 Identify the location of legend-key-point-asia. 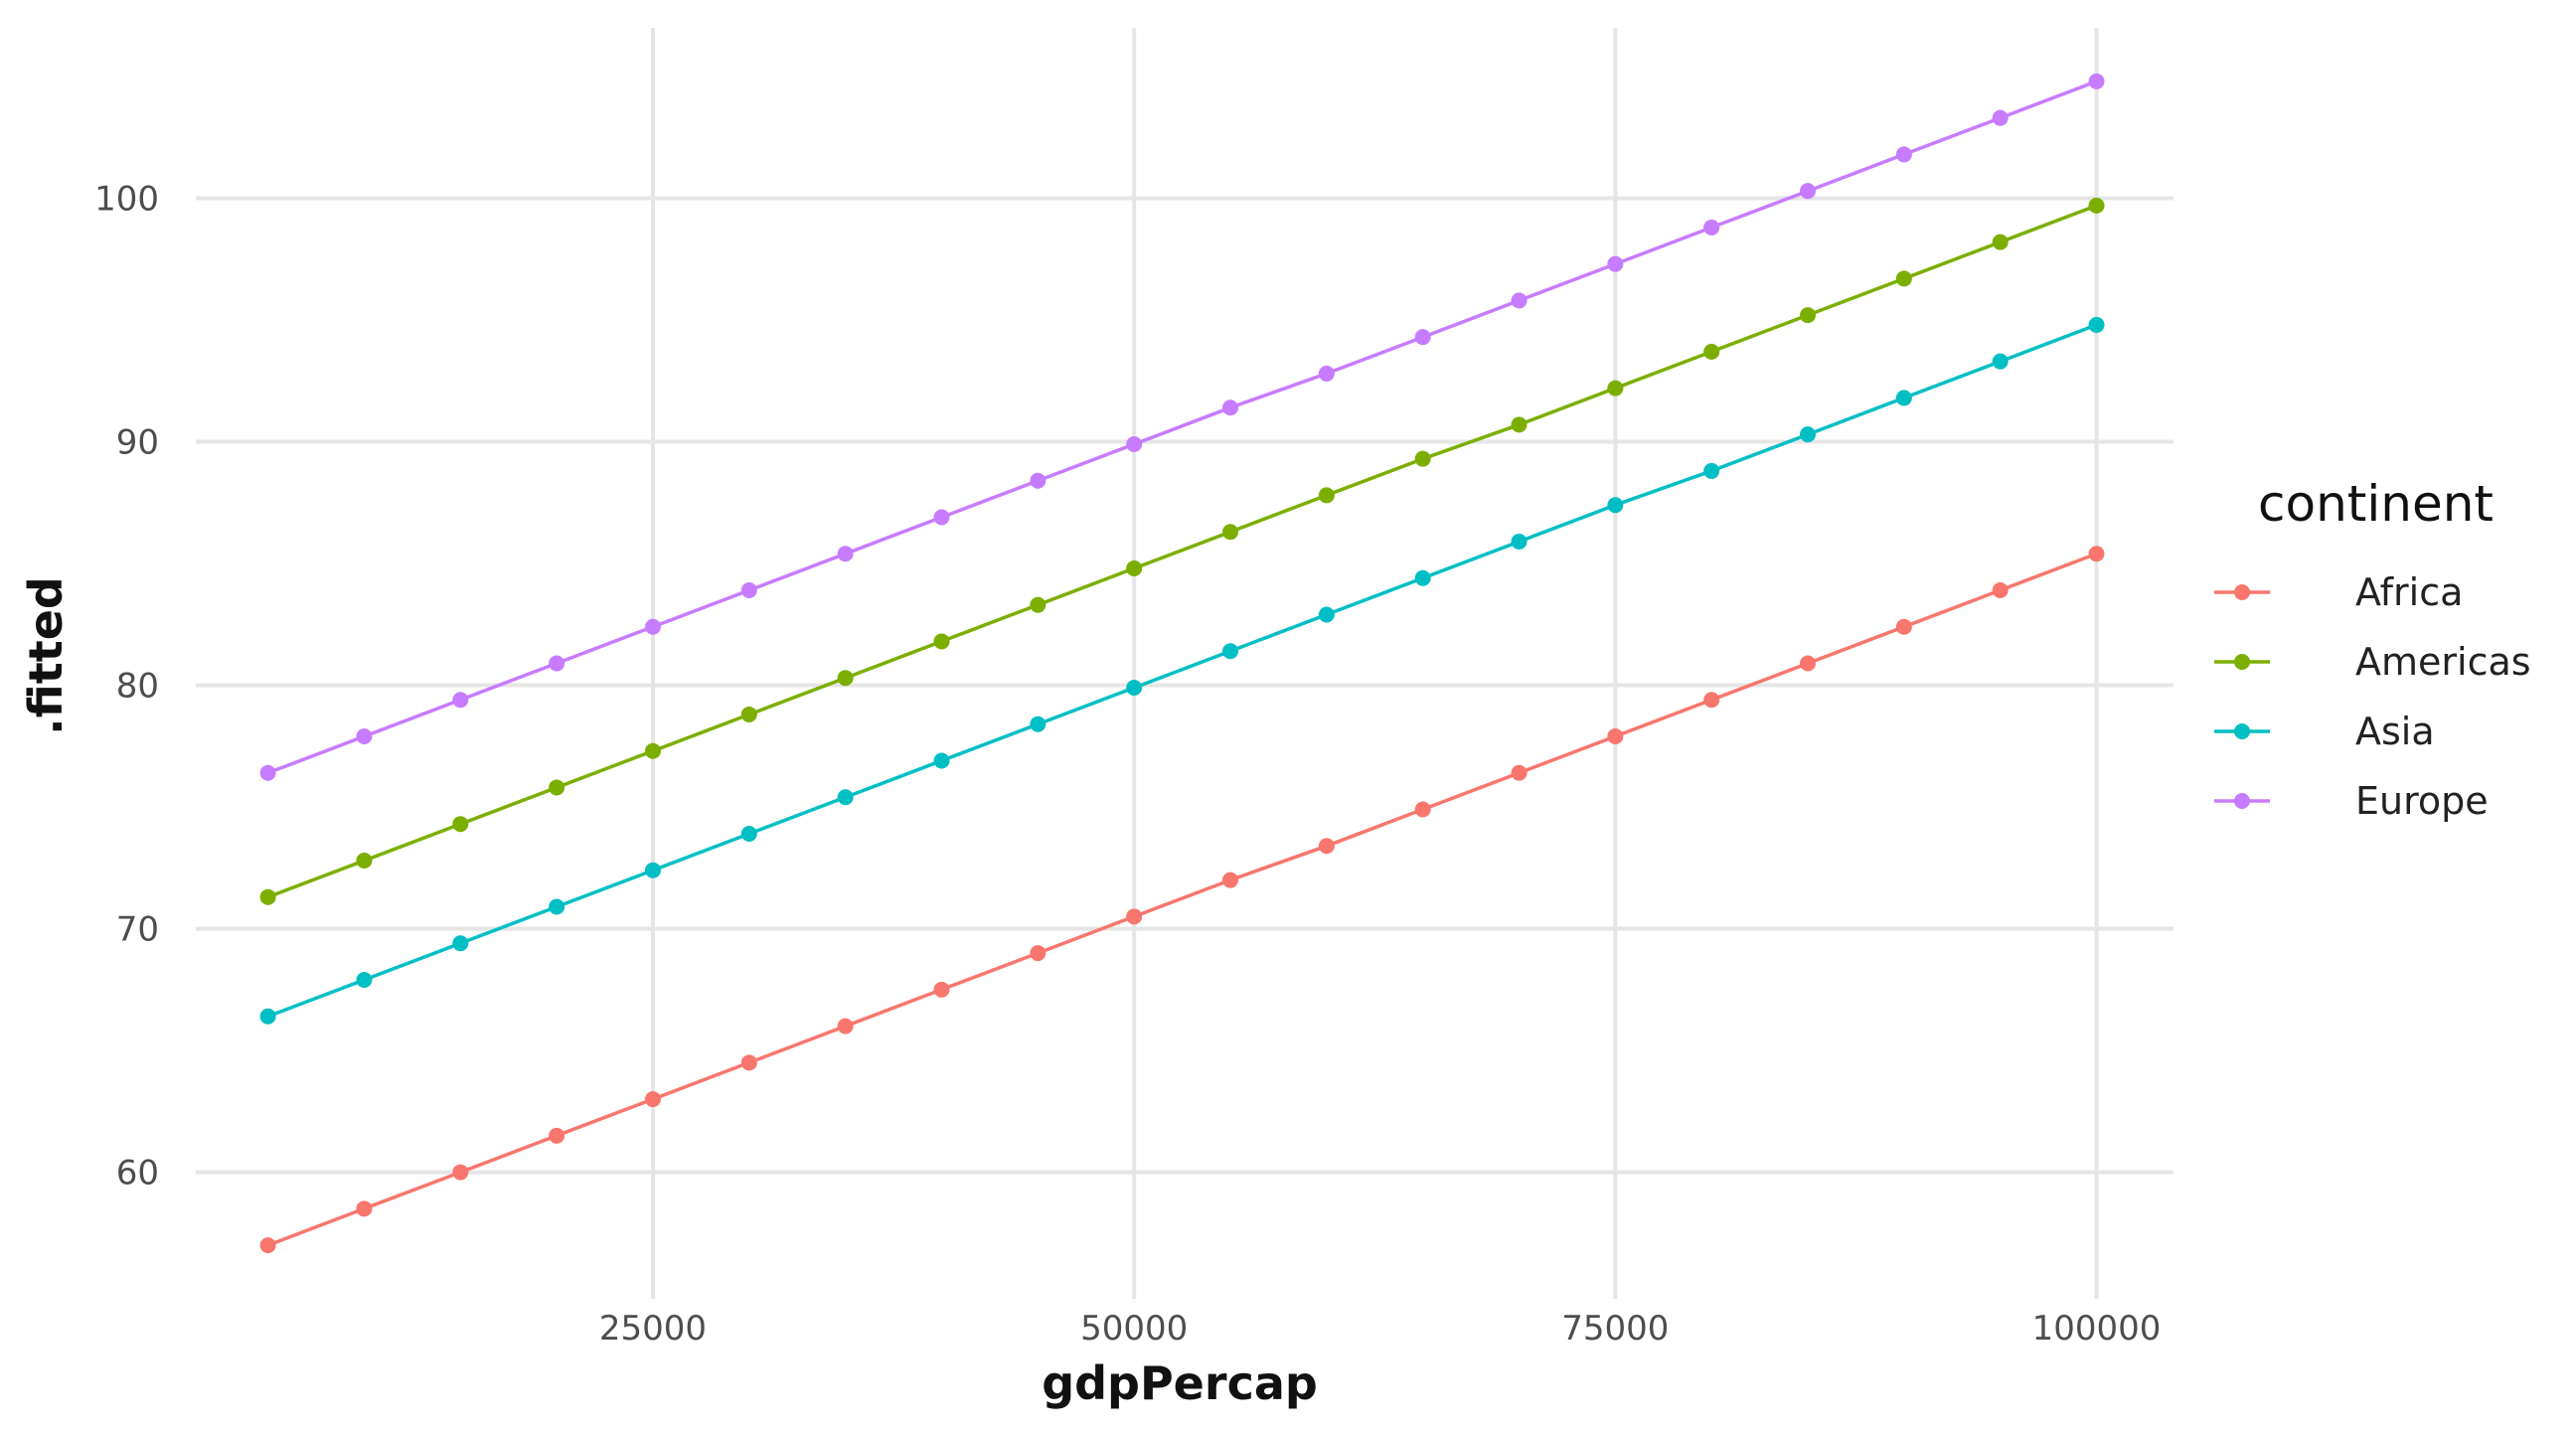
(2242, 731).